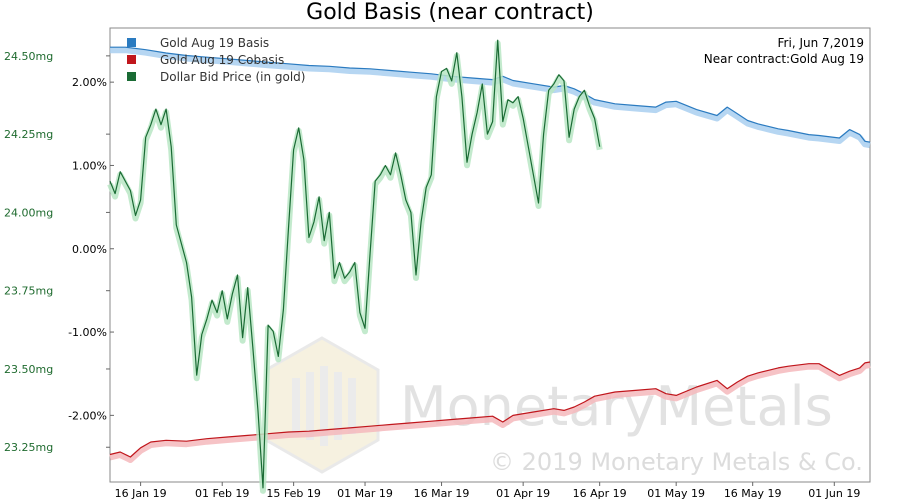  I want to click on legend-label-basis: Gold Aug 19 Basis, so click(214, 43).